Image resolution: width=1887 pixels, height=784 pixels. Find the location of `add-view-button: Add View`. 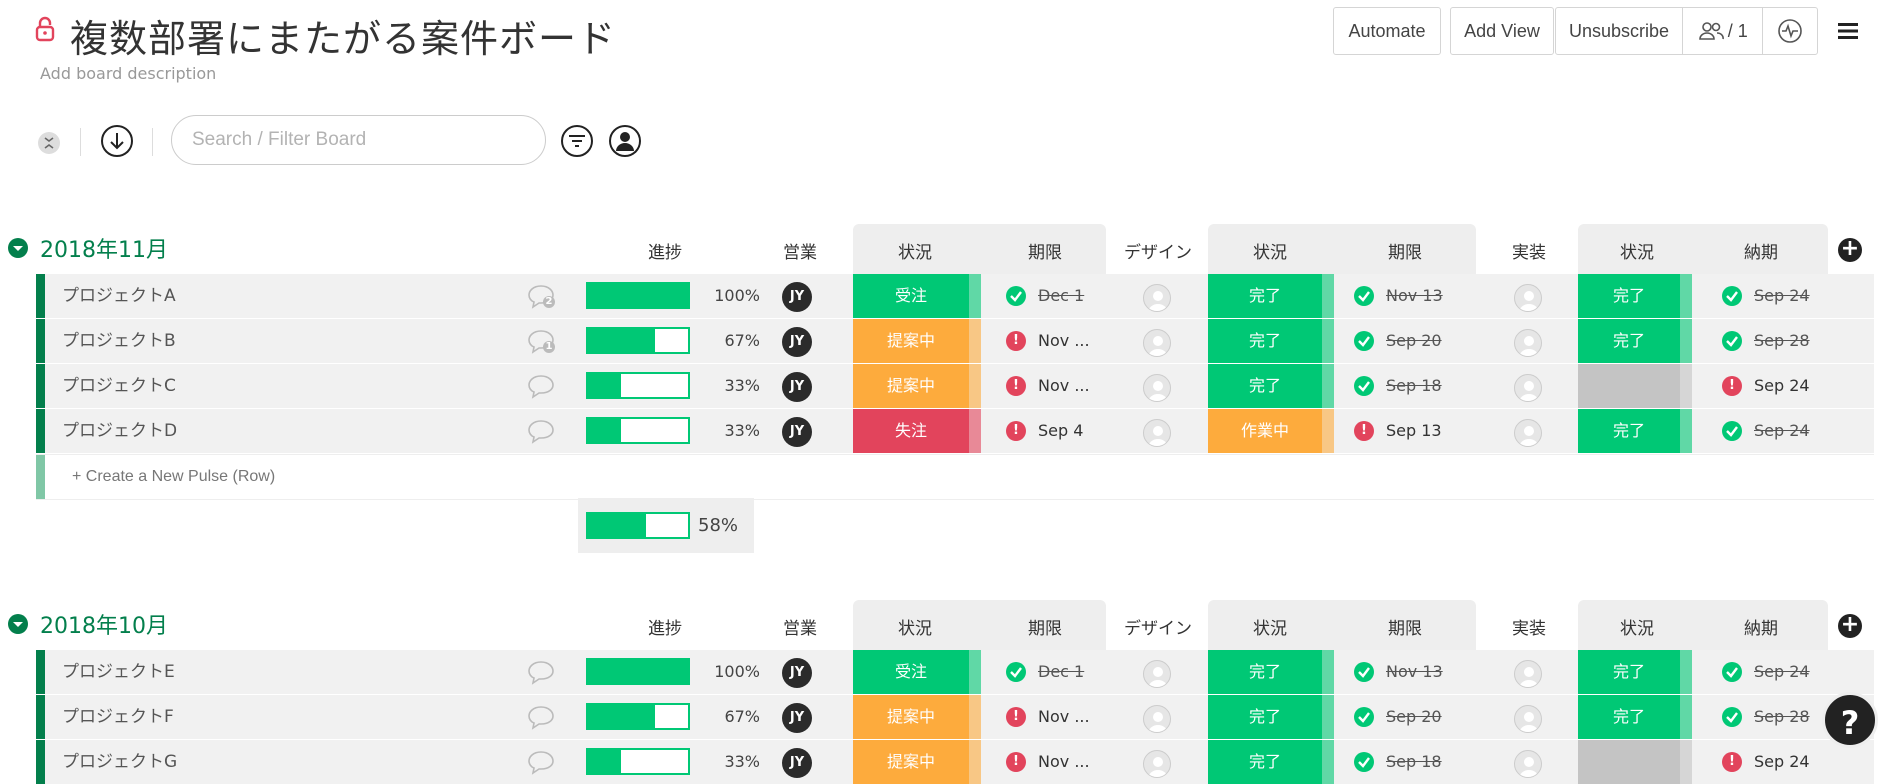

add-view-button: Add View is located at coordinates (1502, 31).